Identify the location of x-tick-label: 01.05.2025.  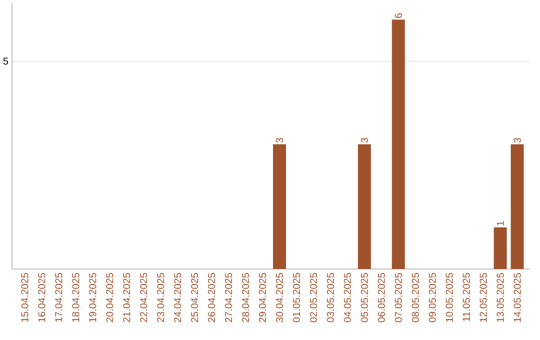
(296, 297).